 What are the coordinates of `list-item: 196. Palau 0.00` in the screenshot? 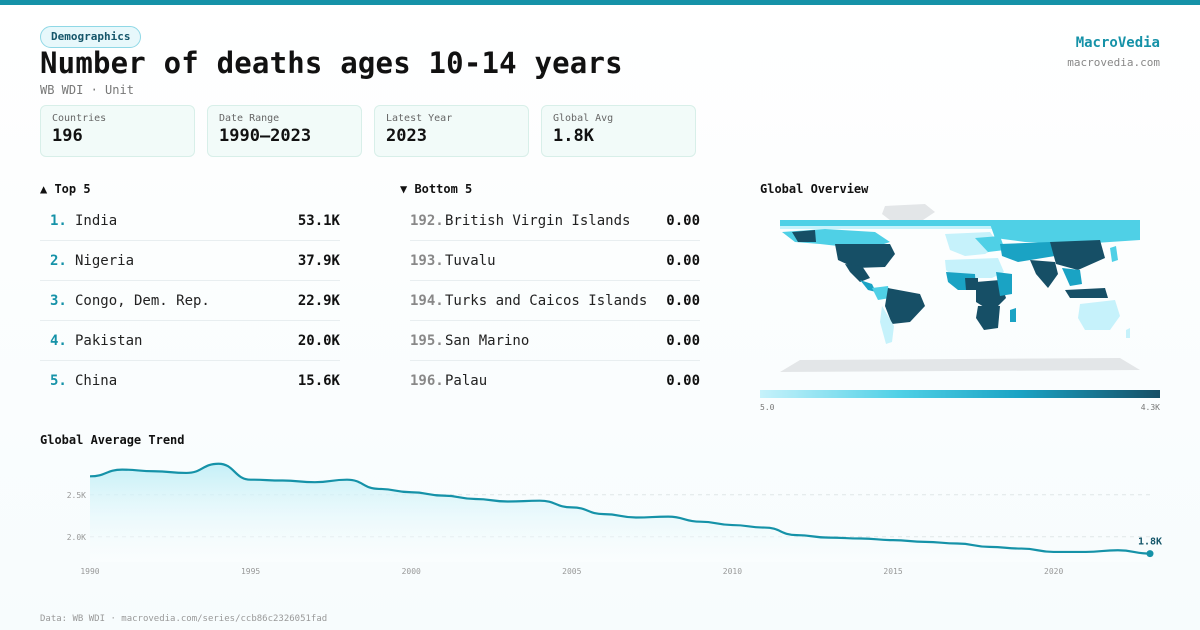 It's located at (555, 381).